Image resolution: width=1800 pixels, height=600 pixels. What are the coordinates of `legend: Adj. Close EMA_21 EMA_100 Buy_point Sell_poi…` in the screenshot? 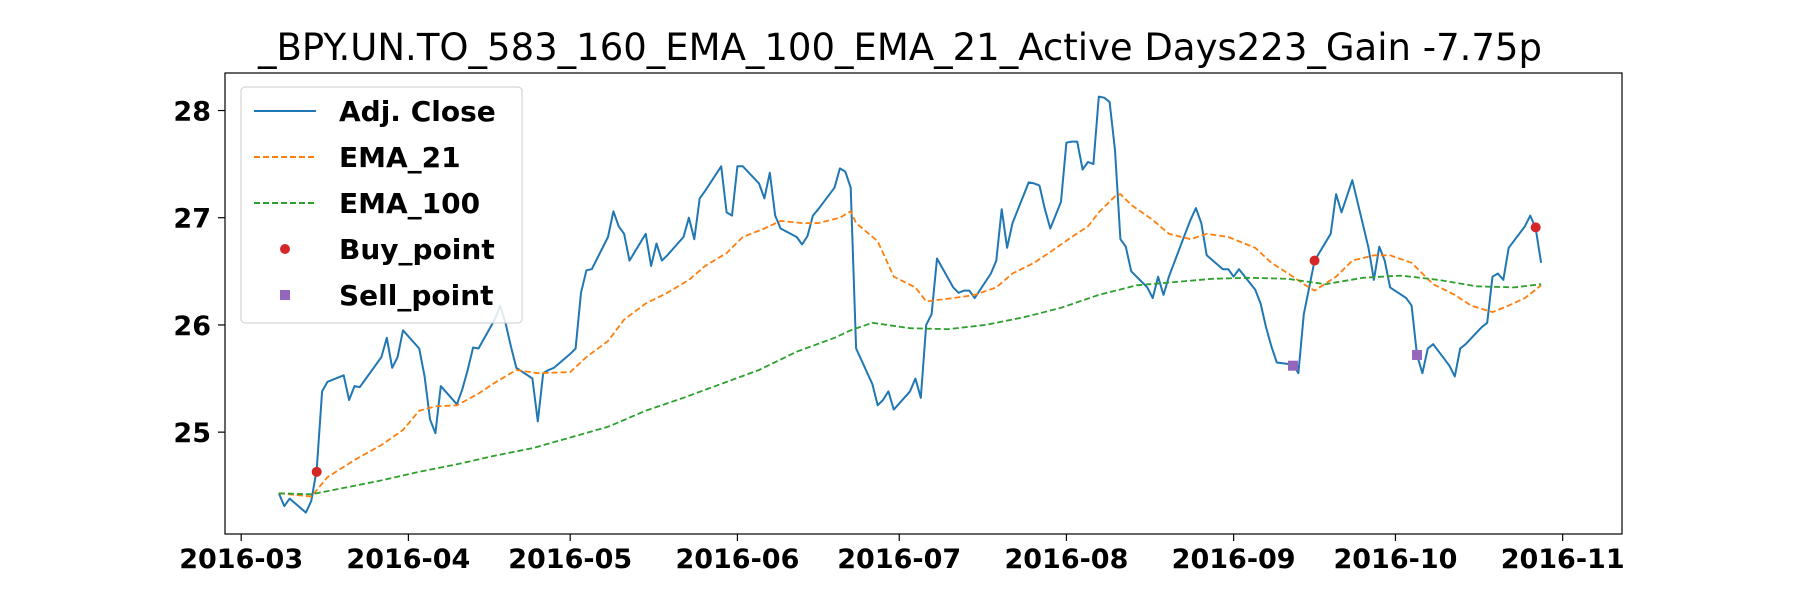 It's located at (381, 205).